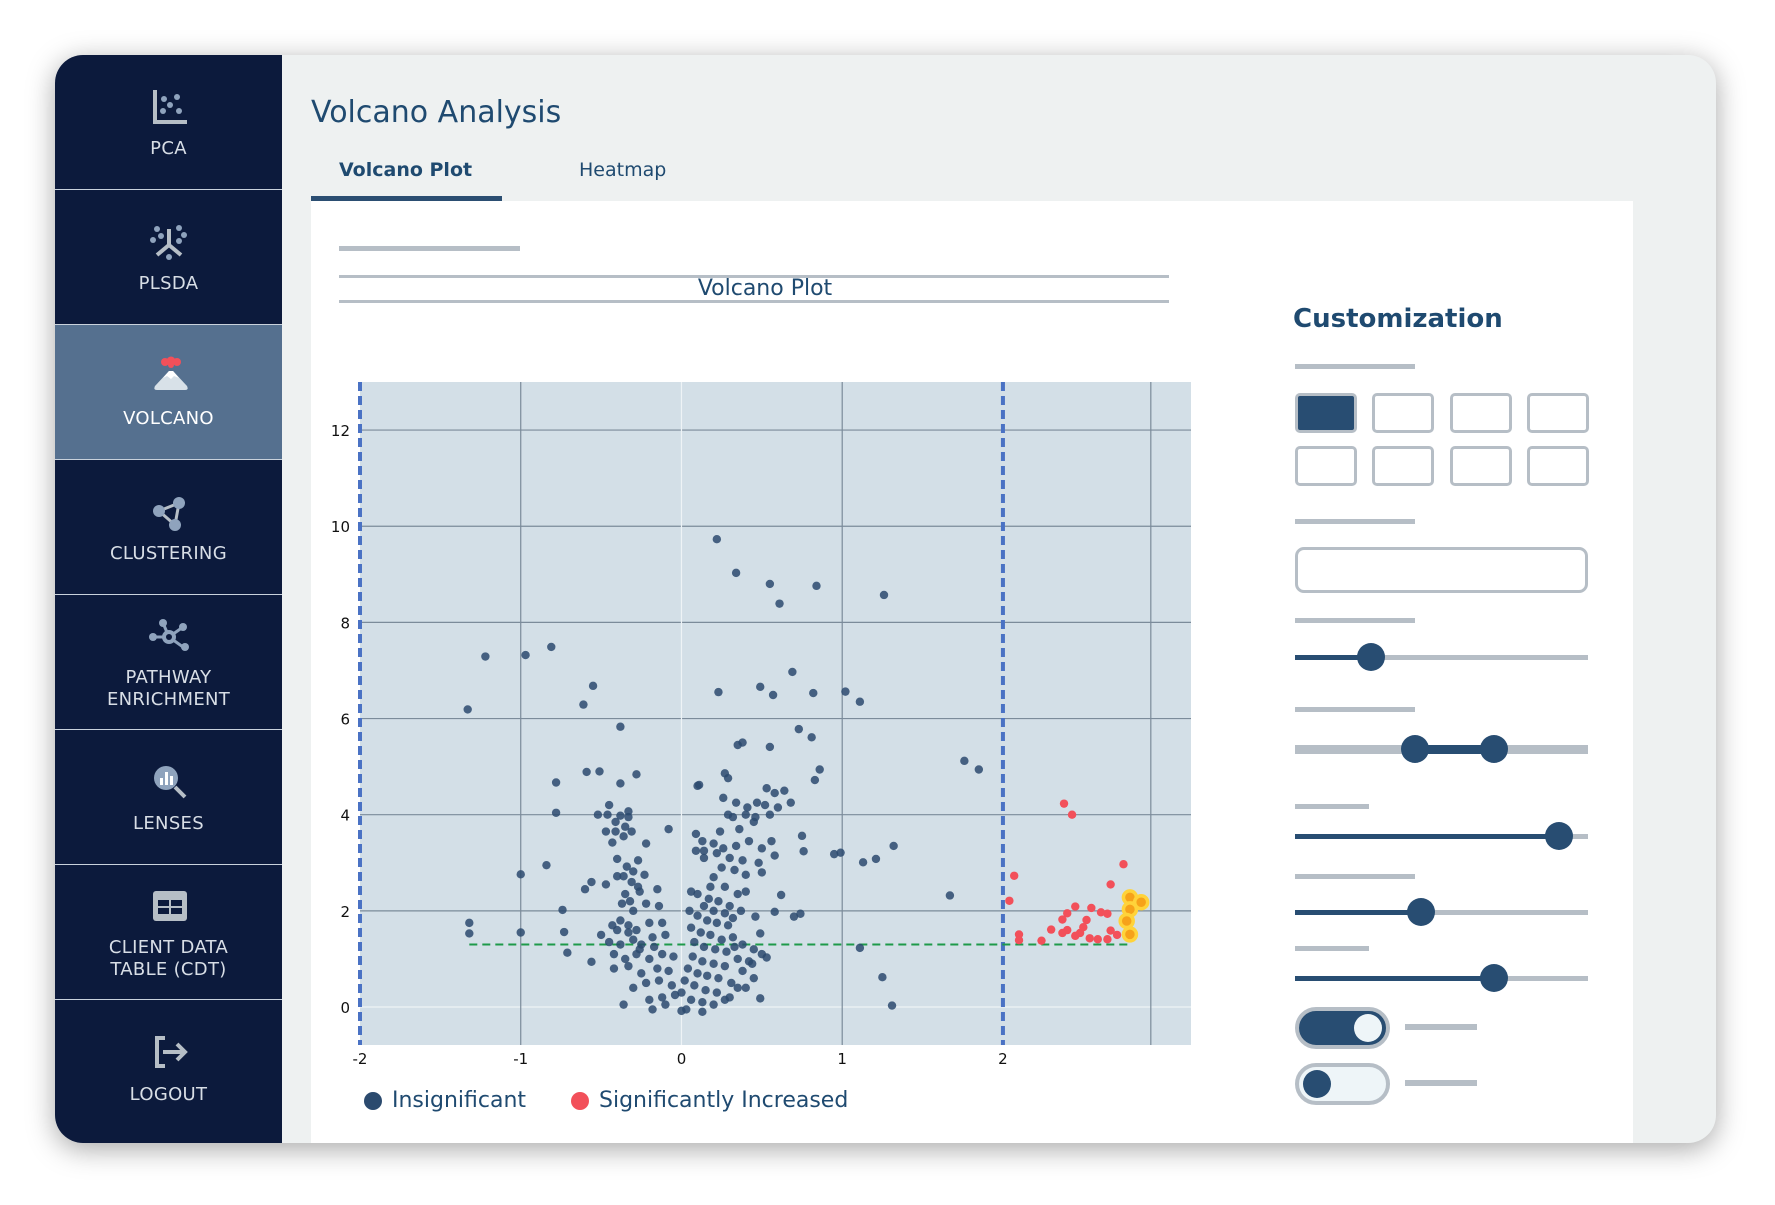 The width and height of the screenshot is (1775, 1205). Describe the element at coordinates (436, 112) in the screenshot. I see `page-title: Volcano Analysis` at that location.